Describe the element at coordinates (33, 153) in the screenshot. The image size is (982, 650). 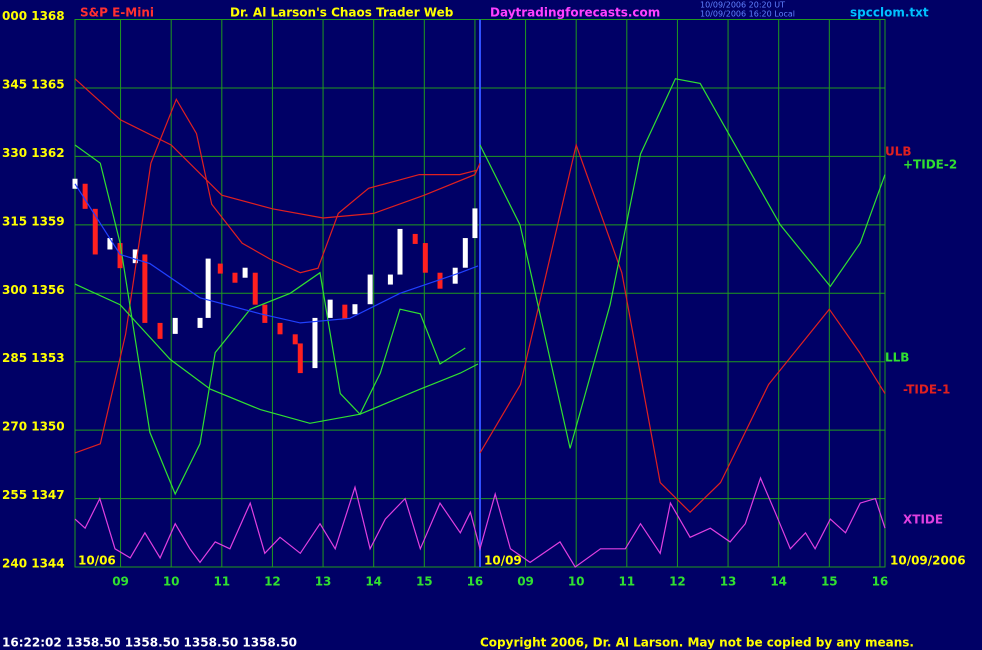
I see `y-tick-label: 330 1362` at that location.